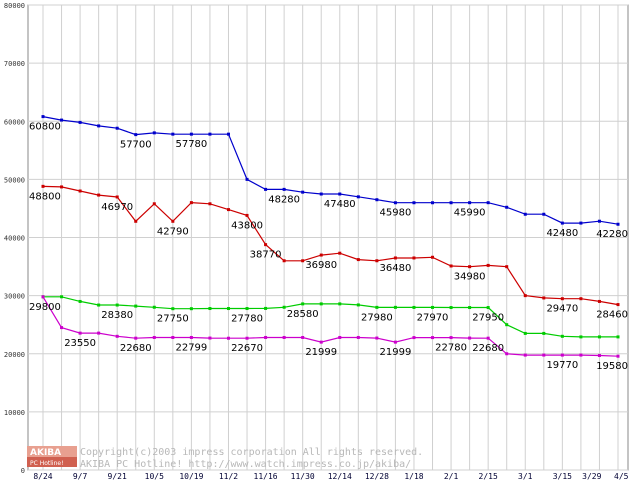 This screenshot has width=640, height=480. Describe the element at coordinates (612, 315) in the screenshot. I see `data-label: 28460` at that location.